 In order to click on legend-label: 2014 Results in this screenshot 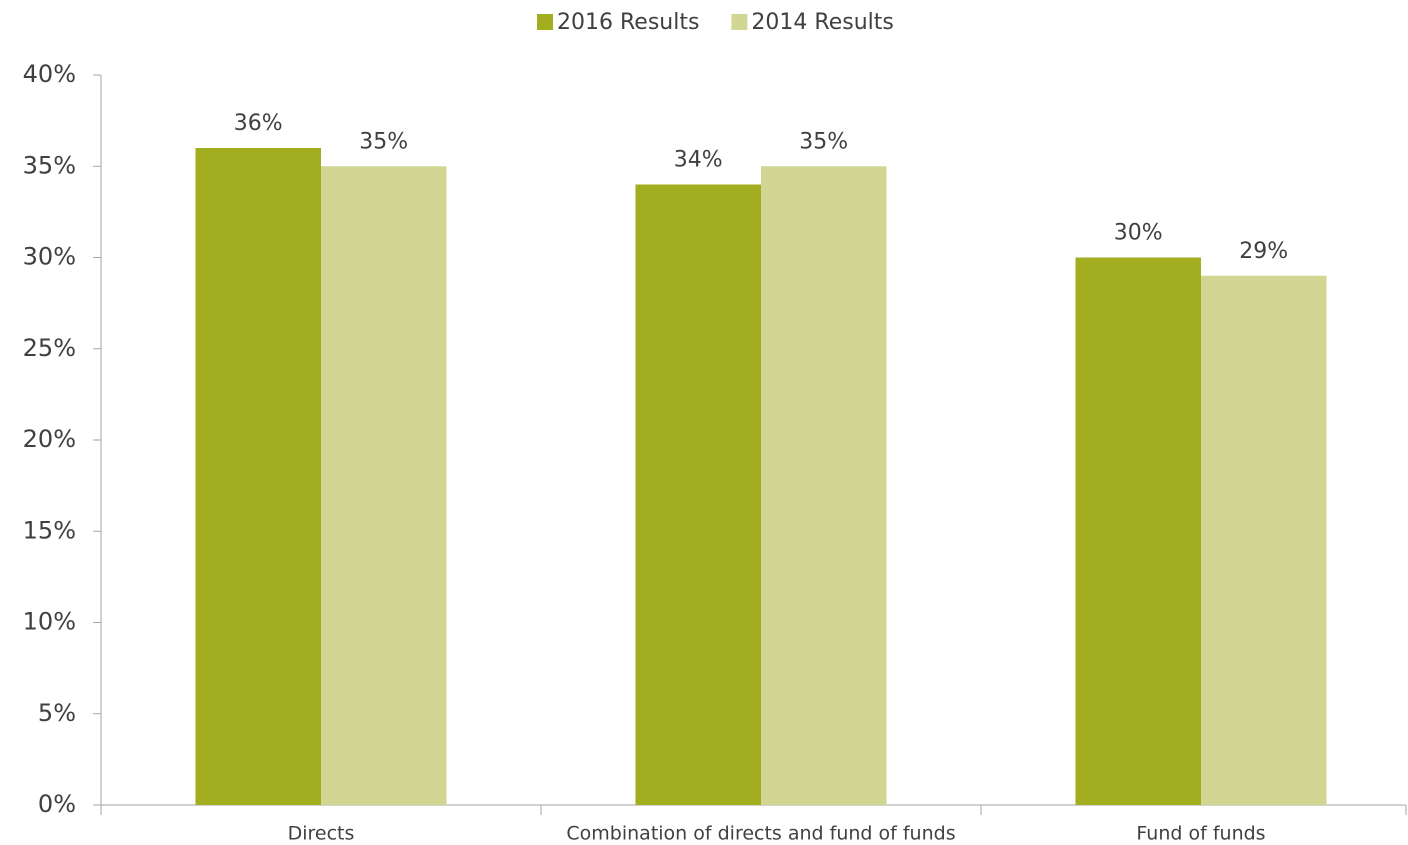, I will do `click(822, 22)`.